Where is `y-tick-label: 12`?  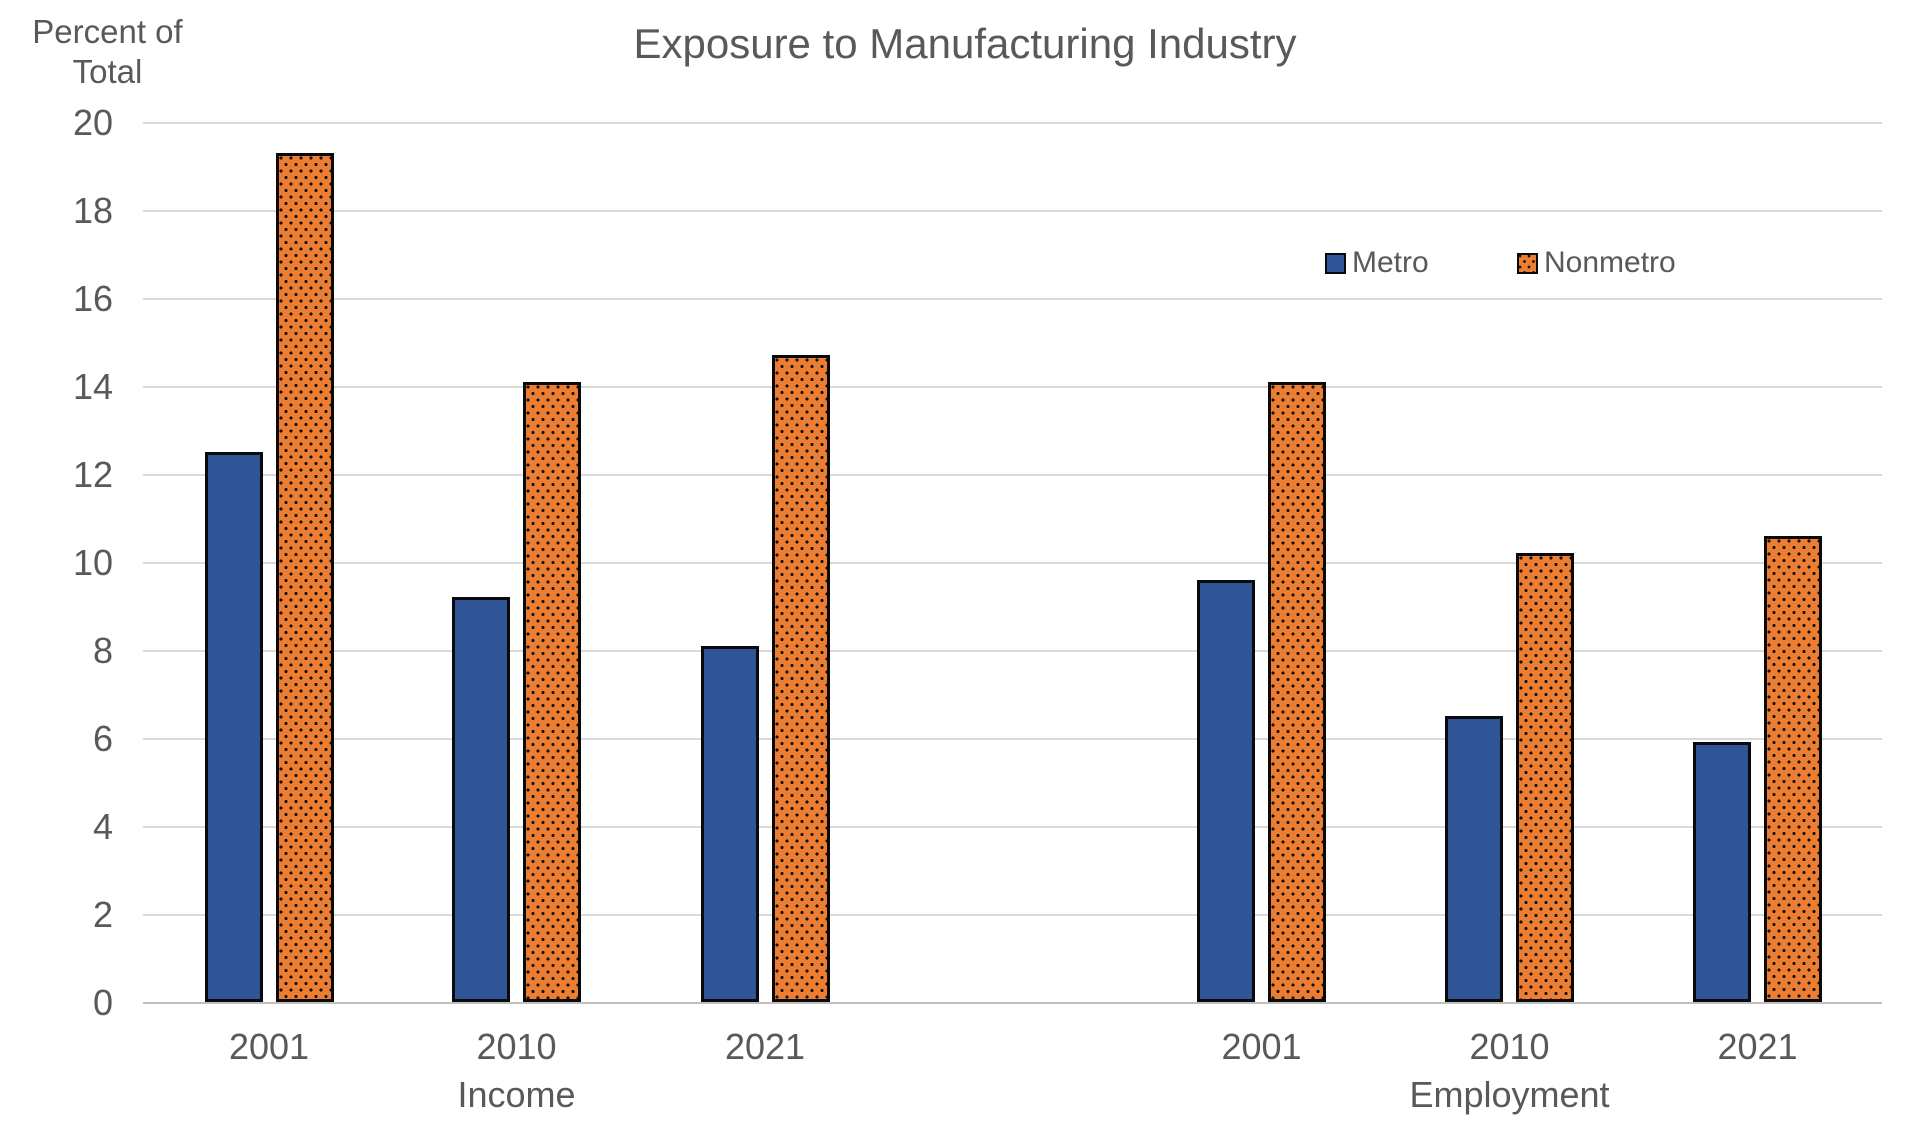 y-tick-label: 12 is located at coordinates (92, 474).